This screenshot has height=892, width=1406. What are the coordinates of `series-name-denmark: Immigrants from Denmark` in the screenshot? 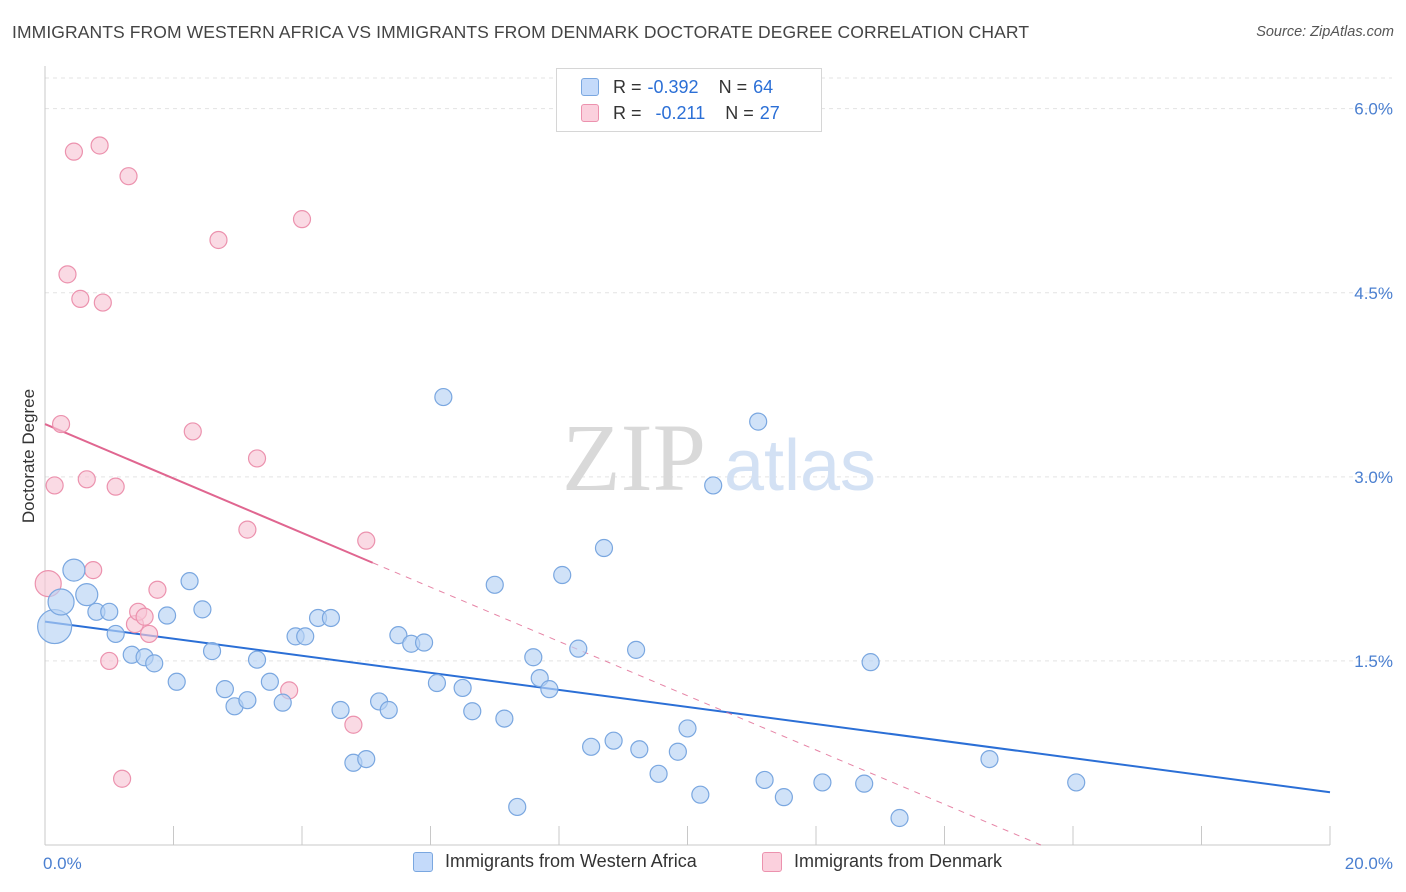 It's located at (898, 861).